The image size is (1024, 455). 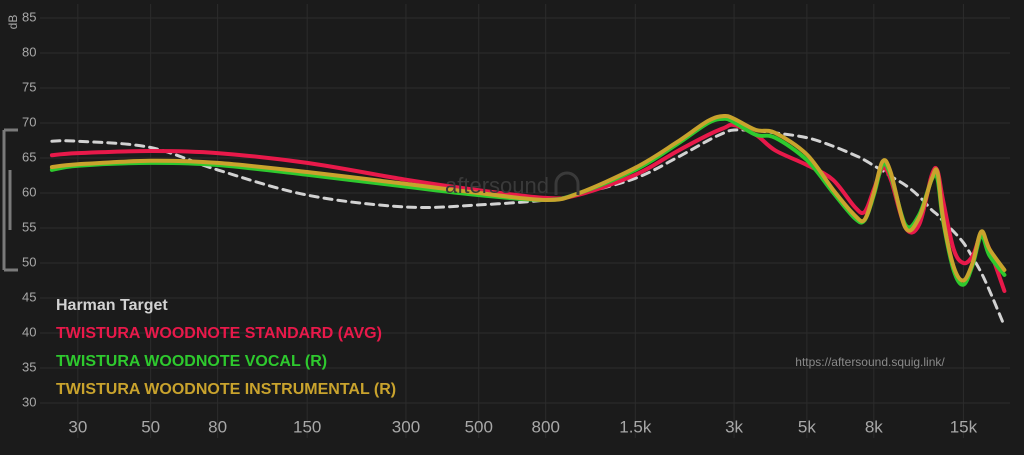 I want to click on x-tick-label: 500, so click(x=479, y=426).